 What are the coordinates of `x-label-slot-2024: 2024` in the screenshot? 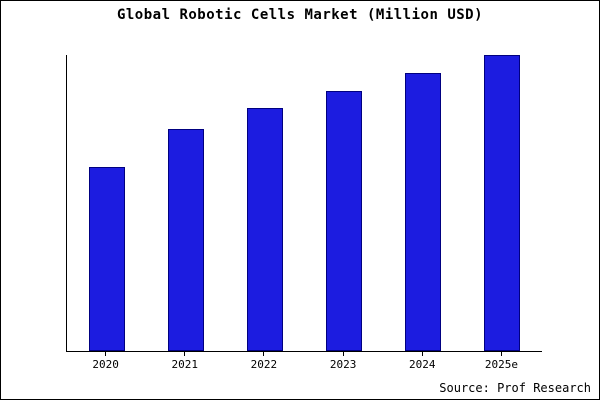 It's located at (422, 361).